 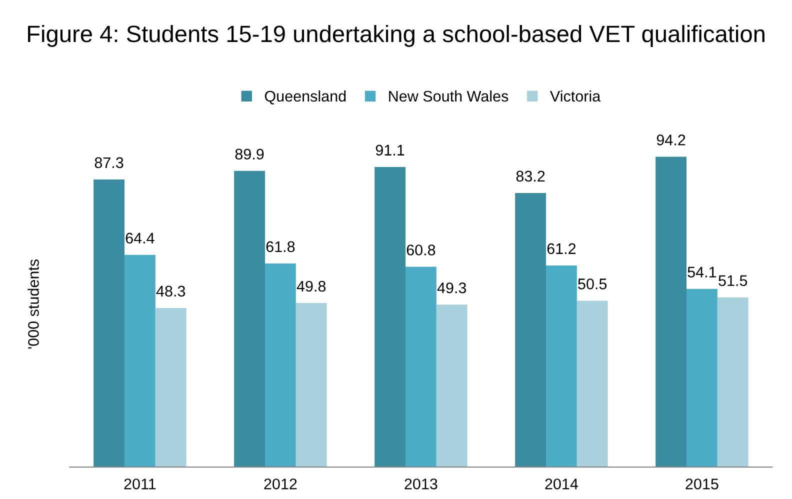 I want to click on x-tick-label: 2015, so click(x=702, y=484).